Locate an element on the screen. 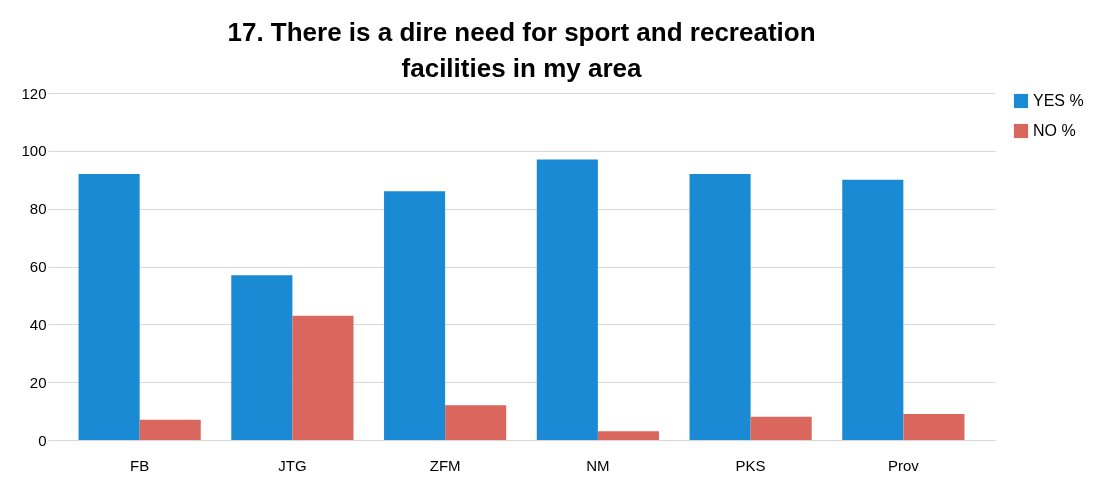 The width and height of the screenshot is (1104, 493). y-tick-label: 40 is located at coordinates (38, 324).